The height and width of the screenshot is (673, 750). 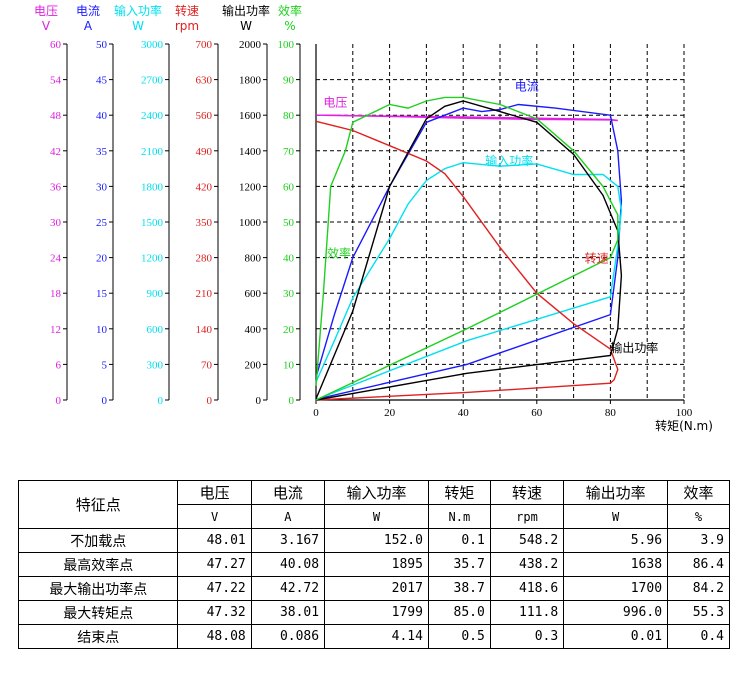 What do you see at coordinates (698, 492) in the screenshot?
I see `header-efficiency: 效率` at bounding box center [698, 492].